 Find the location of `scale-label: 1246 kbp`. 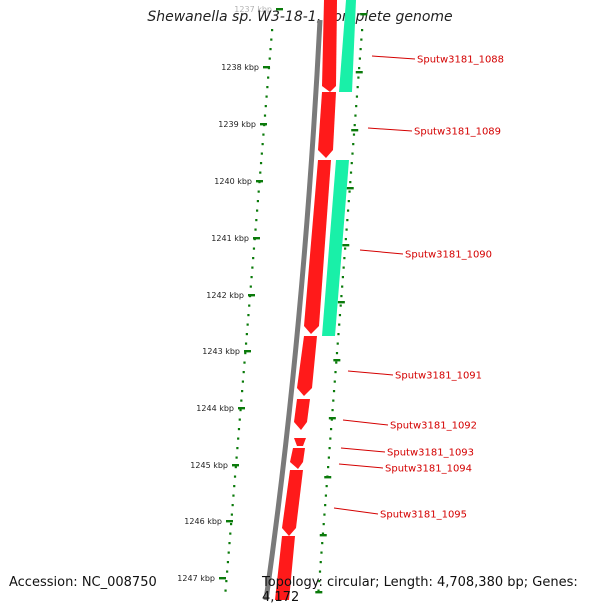

scale-label: 1246 kbp is located at coordinates (203, 521).